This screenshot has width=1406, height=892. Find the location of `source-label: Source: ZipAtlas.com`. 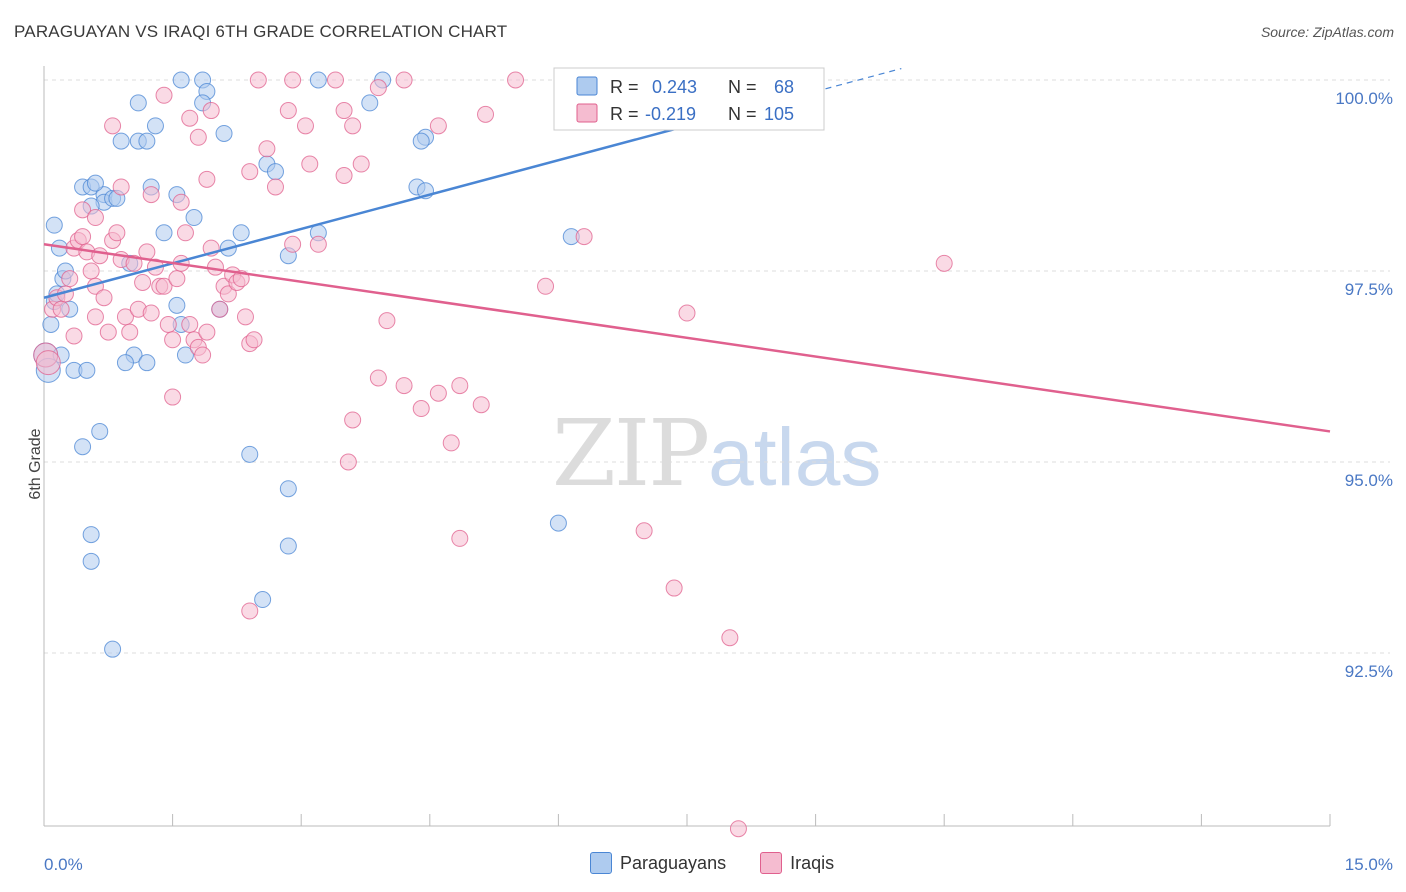

source-label: Source: ZipAtlas.com is located at coordinates (1327, 32).